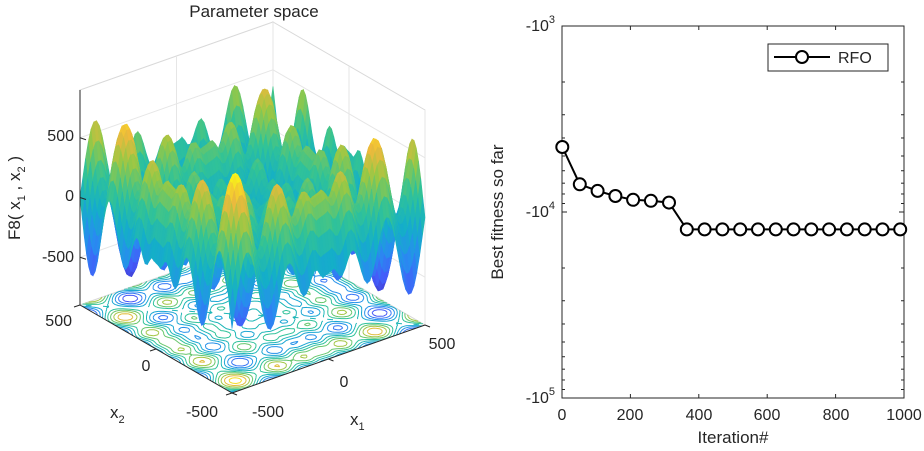 This screenshot has height=451, width=924. I want to click on y-tick-label: 0, so click(146, 366).